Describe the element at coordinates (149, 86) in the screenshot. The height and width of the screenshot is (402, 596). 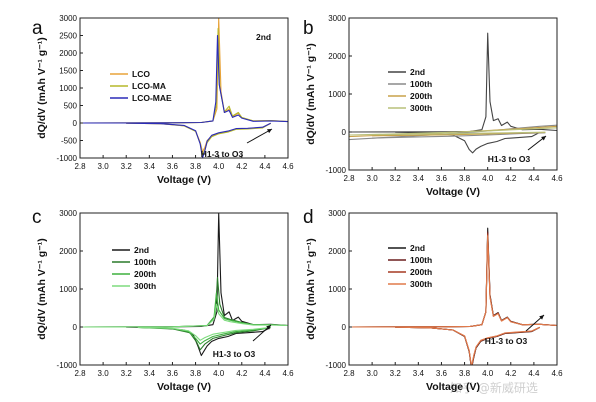
I see `legend-label: LCO-MA` at that location.